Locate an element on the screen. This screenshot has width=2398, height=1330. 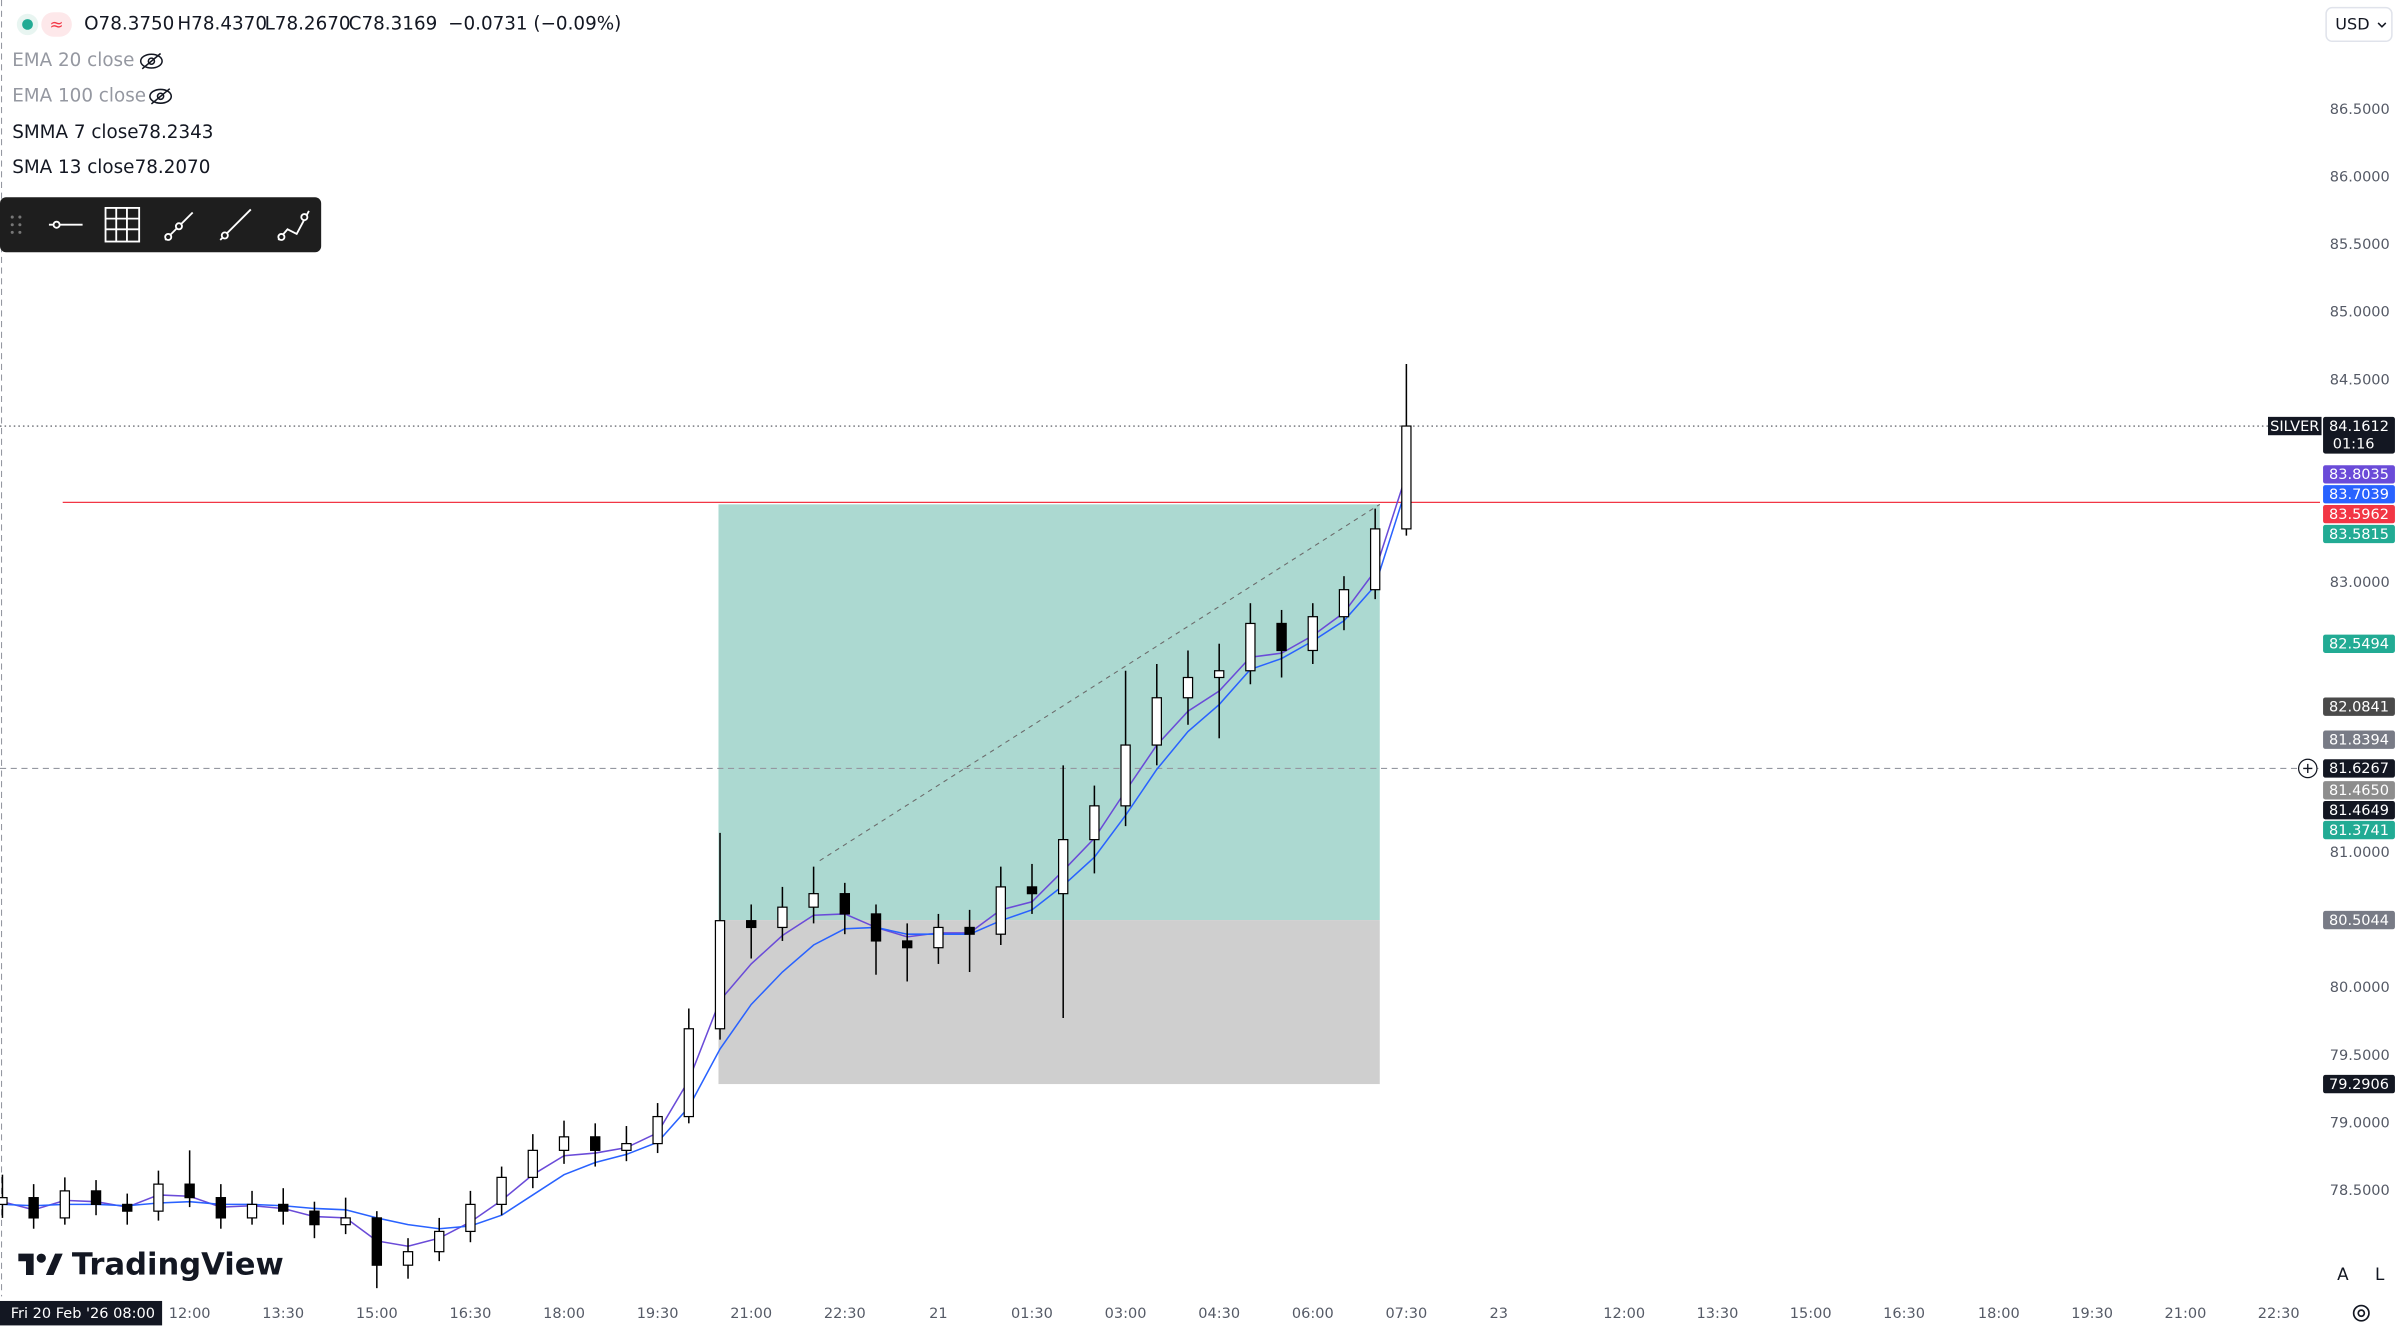
position-price-tag-label: 80.5044 is located at coordinates (2359, 921).